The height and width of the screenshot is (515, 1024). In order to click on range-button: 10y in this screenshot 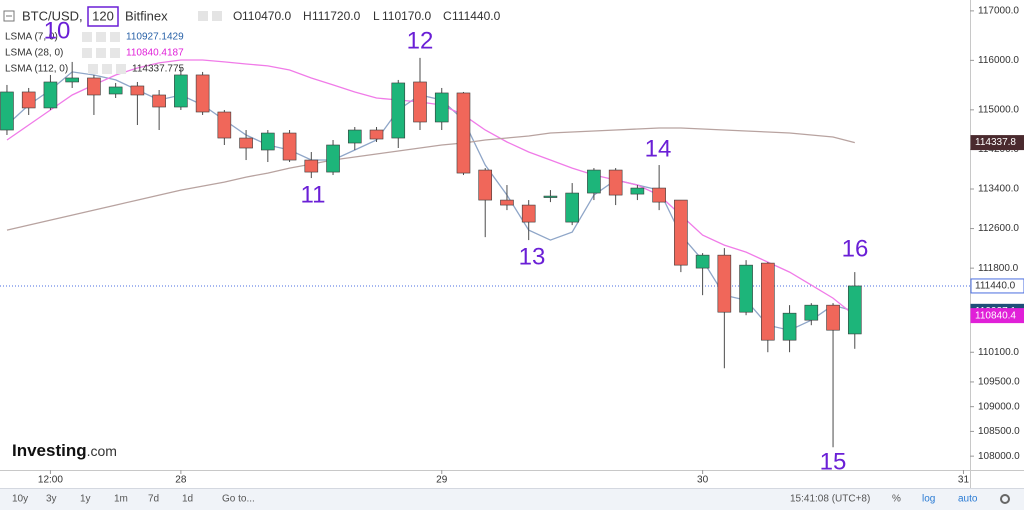, I will do `click(20, 499)`.